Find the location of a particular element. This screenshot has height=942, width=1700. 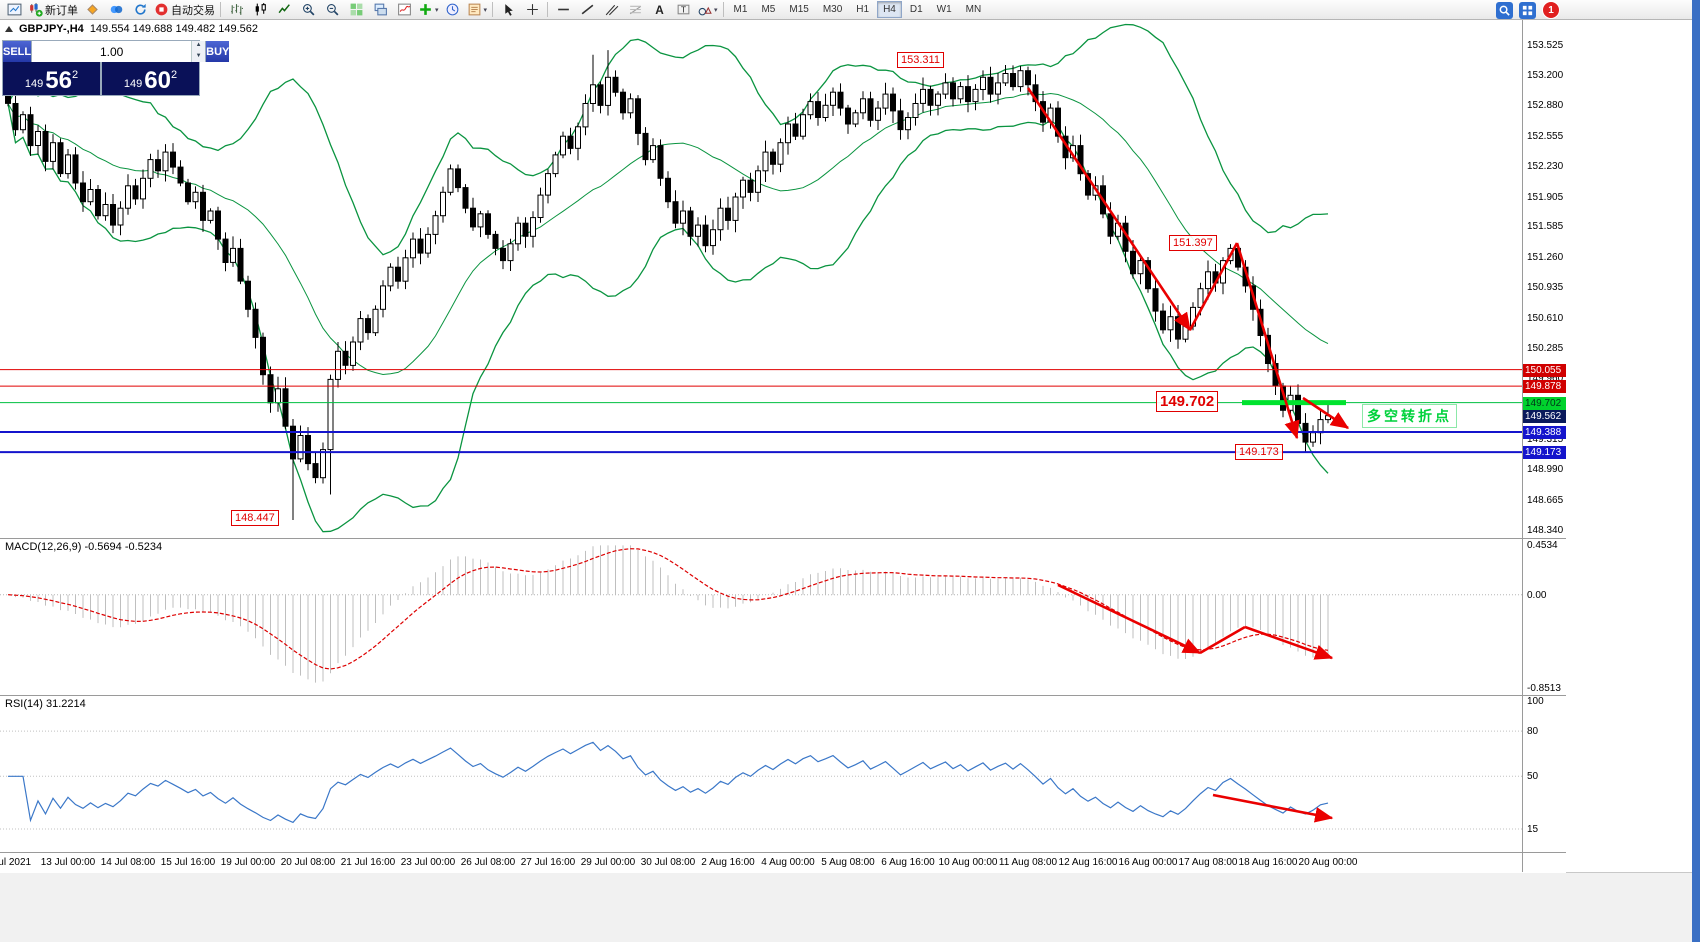

price-annotation: 149.173 is located at coordinates (1259, 452).